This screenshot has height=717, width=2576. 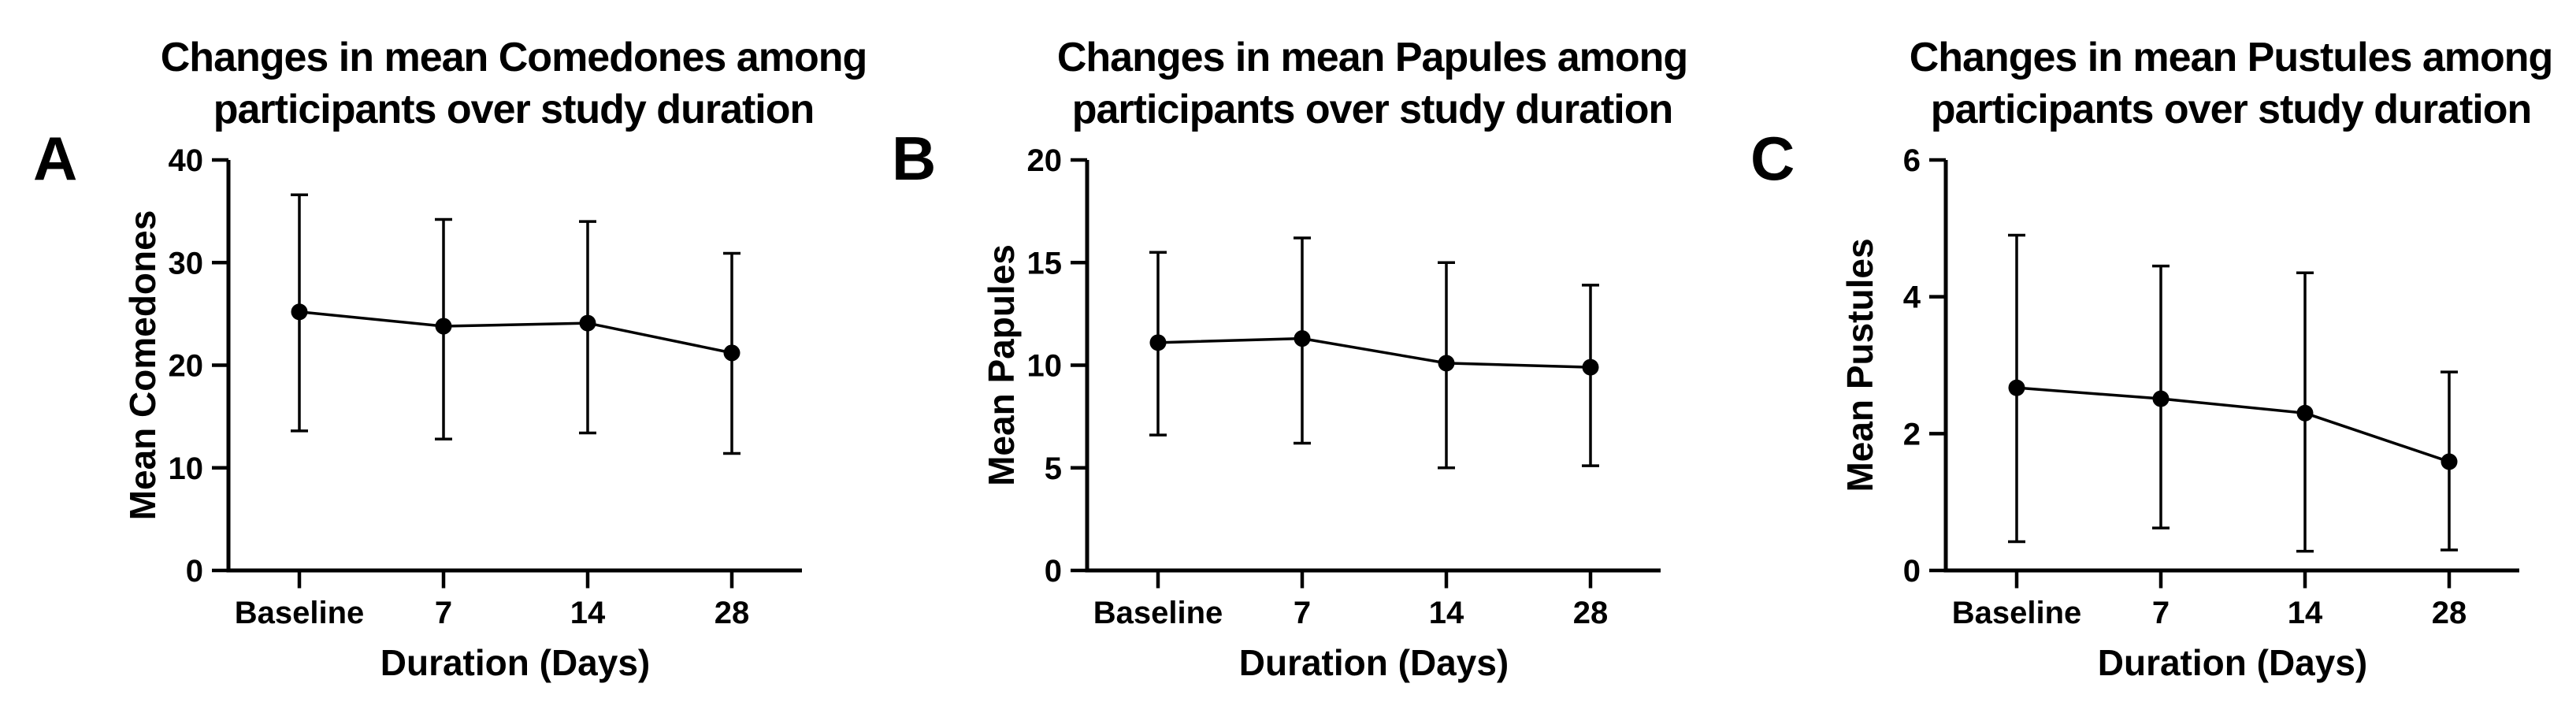 I want to click on chart-title-line1: Changes in mean Papules among, so click(x=1372, y=58).